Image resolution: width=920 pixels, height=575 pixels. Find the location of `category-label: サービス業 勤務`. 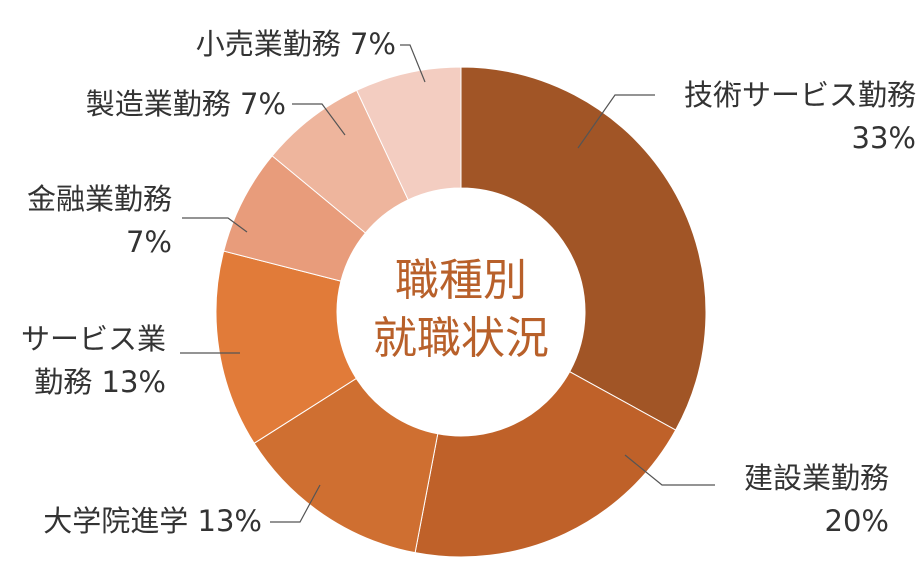

category-label: サービス業 勤務 is located at coordinates (93, 360).